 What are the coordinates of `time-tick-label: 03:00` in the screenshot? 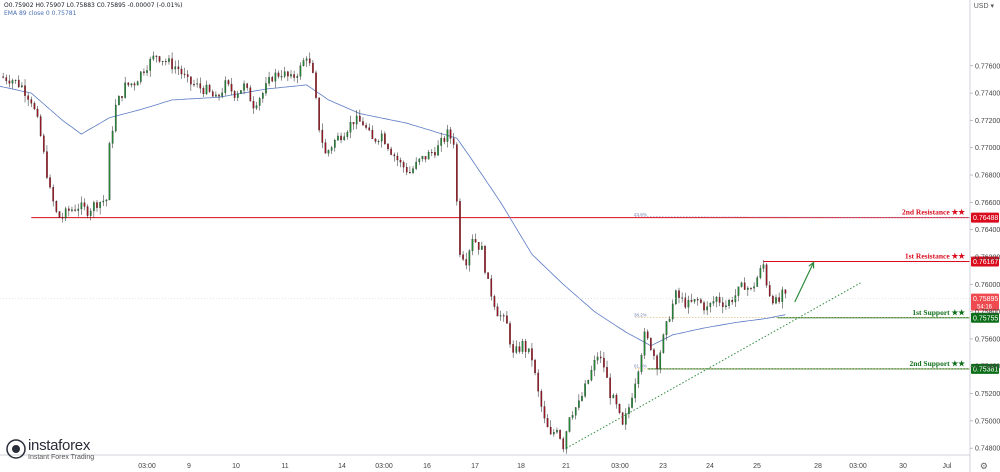 It's located at (620, 466).